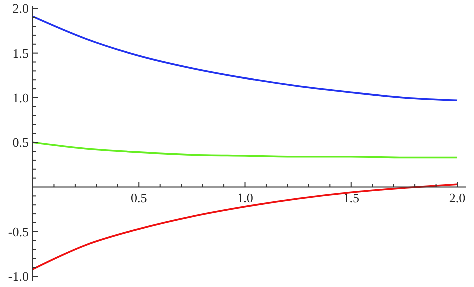 Image resolution: width=474 pixels, height=287 pixels. Describe the element at coordinates (20, 8) in the screenshot. I see `y-tick-label: 2.0` at that location.